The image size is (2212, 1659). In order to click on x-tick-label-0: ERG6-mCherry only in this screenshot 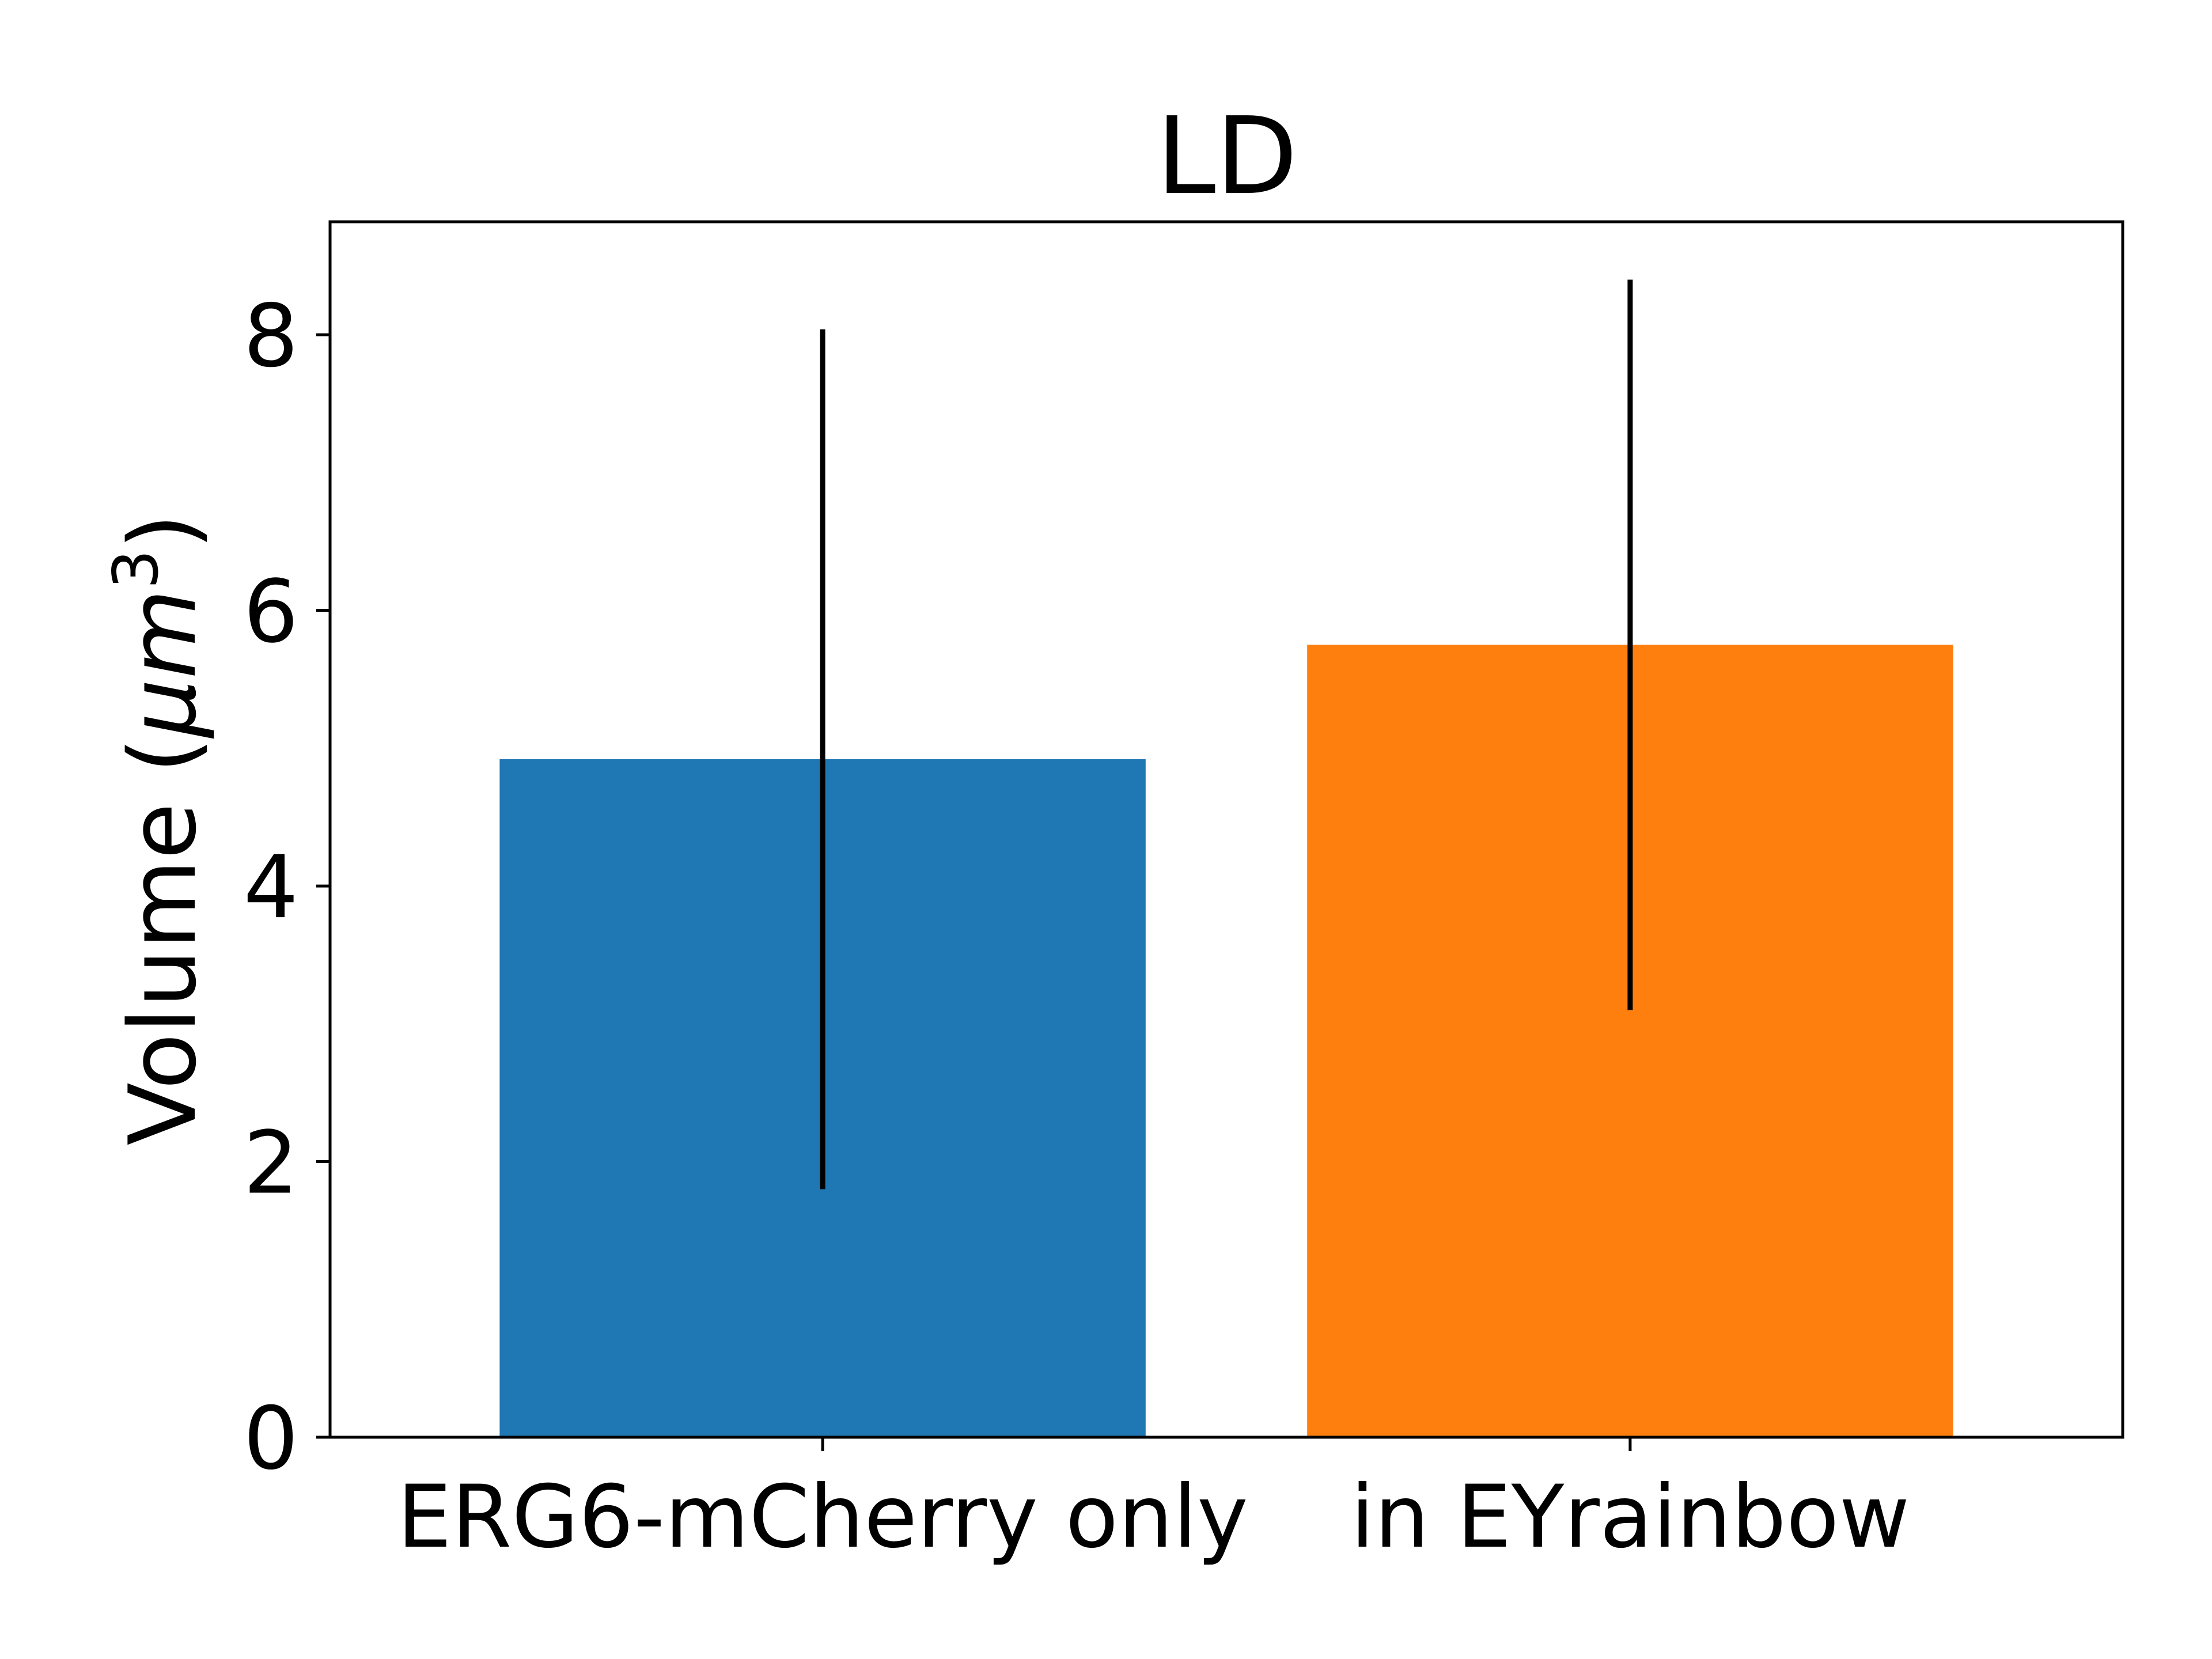, I will do `click(822, 1517)`.